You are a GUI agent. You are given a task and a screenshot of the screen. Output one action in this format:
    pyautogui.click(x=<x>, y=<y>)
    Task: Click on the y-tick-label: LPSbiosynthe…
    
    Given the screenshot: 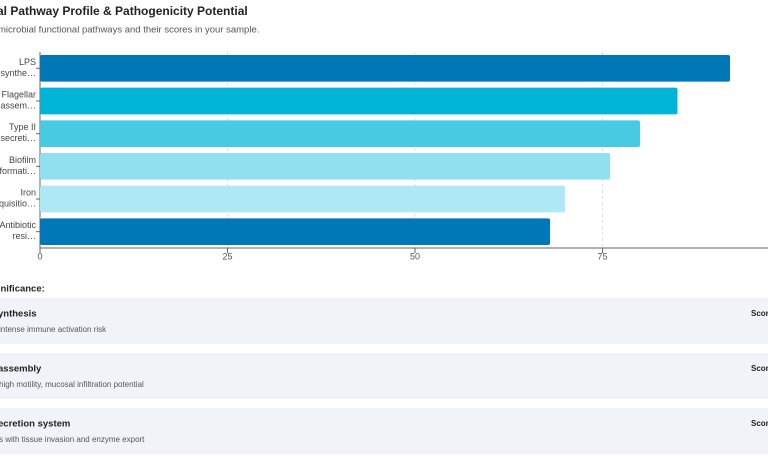 What is the action you would take?
    pyautogui.click(x=18, y=67)
    